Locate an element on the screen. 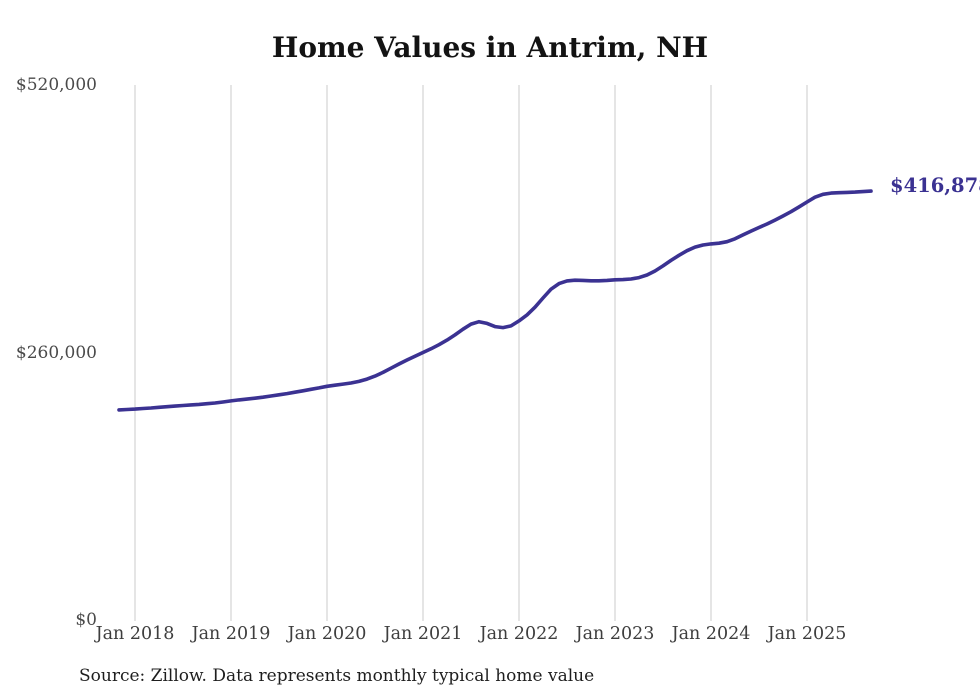 The height and width of the screenshot is (699, 980). x-tick-label: Jan 2019 is located at coordinates (231, 634).